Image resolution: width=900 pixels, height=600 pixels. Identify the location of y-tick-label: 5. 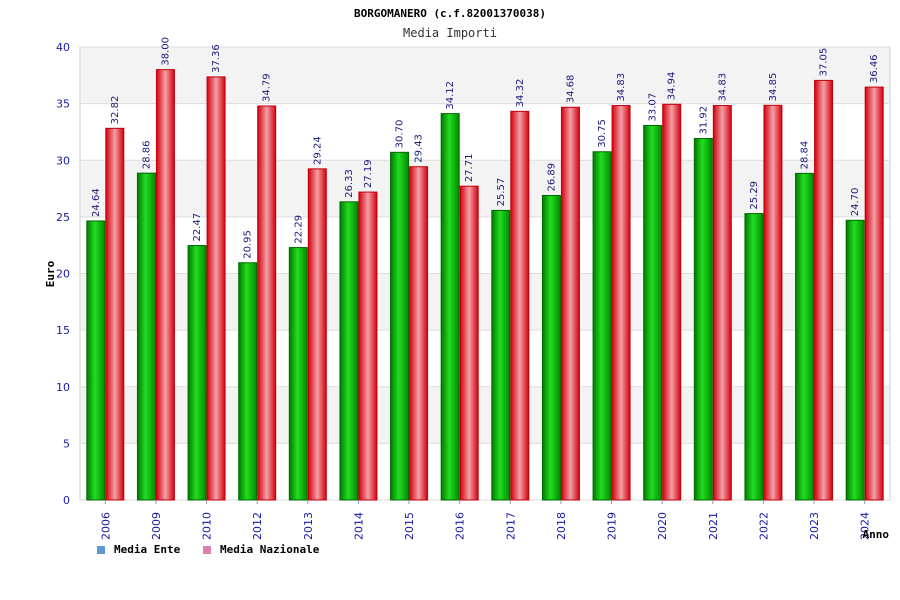
(66, 443).